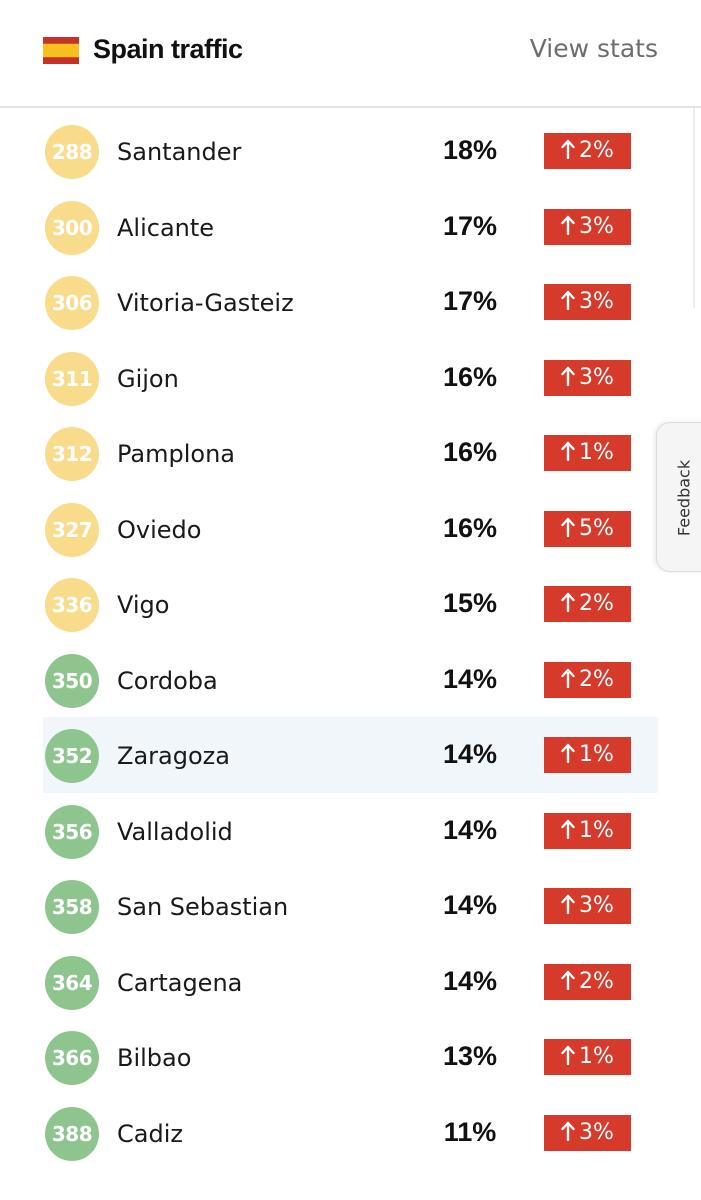 Image resolution: width=701 pixels, height=1200 pixels. I want to click on scrollbar, so click(694, 208).